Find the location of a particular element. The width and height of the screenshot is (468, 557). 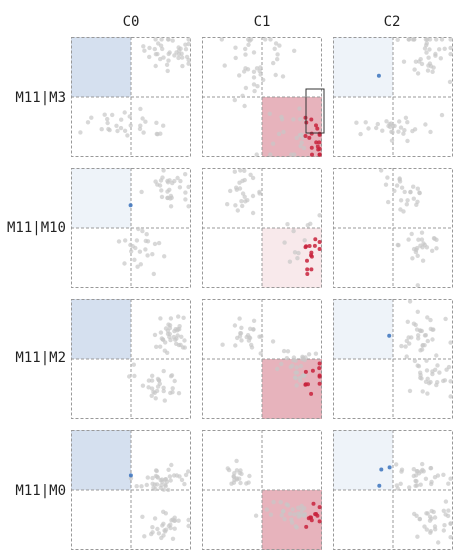

selected-quadrant is located at coordinates (292, 389).